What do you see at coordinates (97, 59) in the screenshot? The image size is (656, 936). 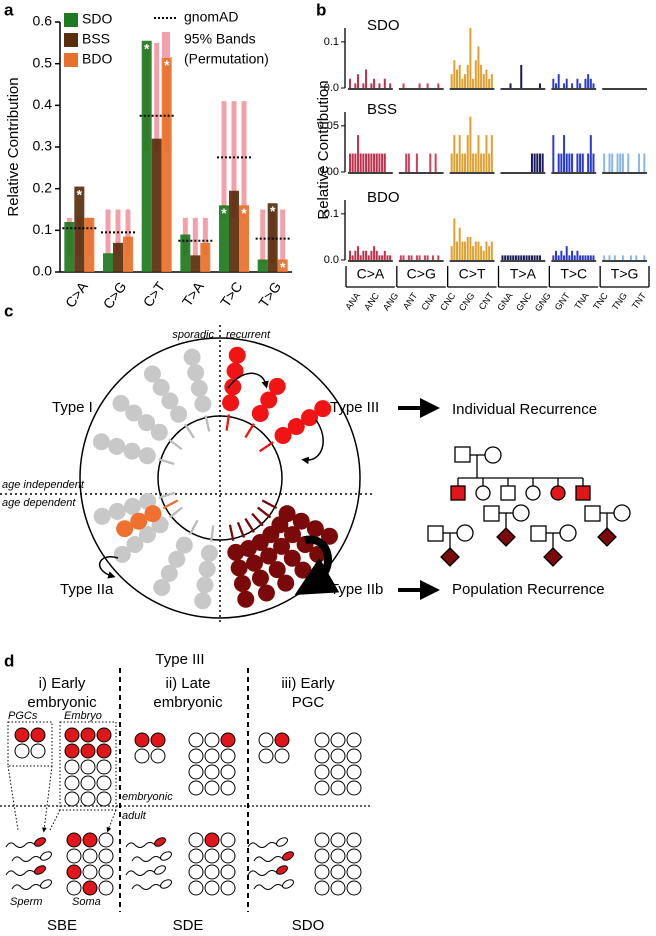 I see `legend-label: BDO` at bounding box center [97, 59].